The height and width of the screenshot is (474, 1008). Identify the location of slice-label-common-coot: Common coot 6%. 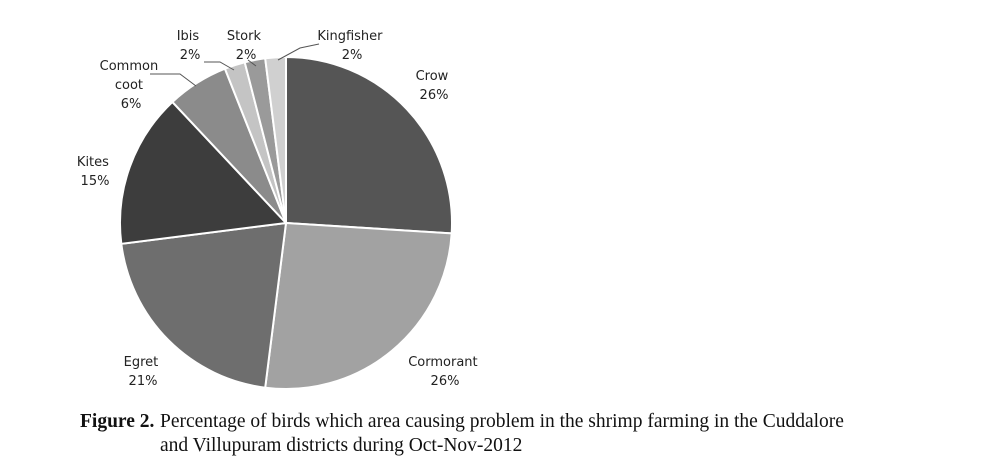
(131, 85).